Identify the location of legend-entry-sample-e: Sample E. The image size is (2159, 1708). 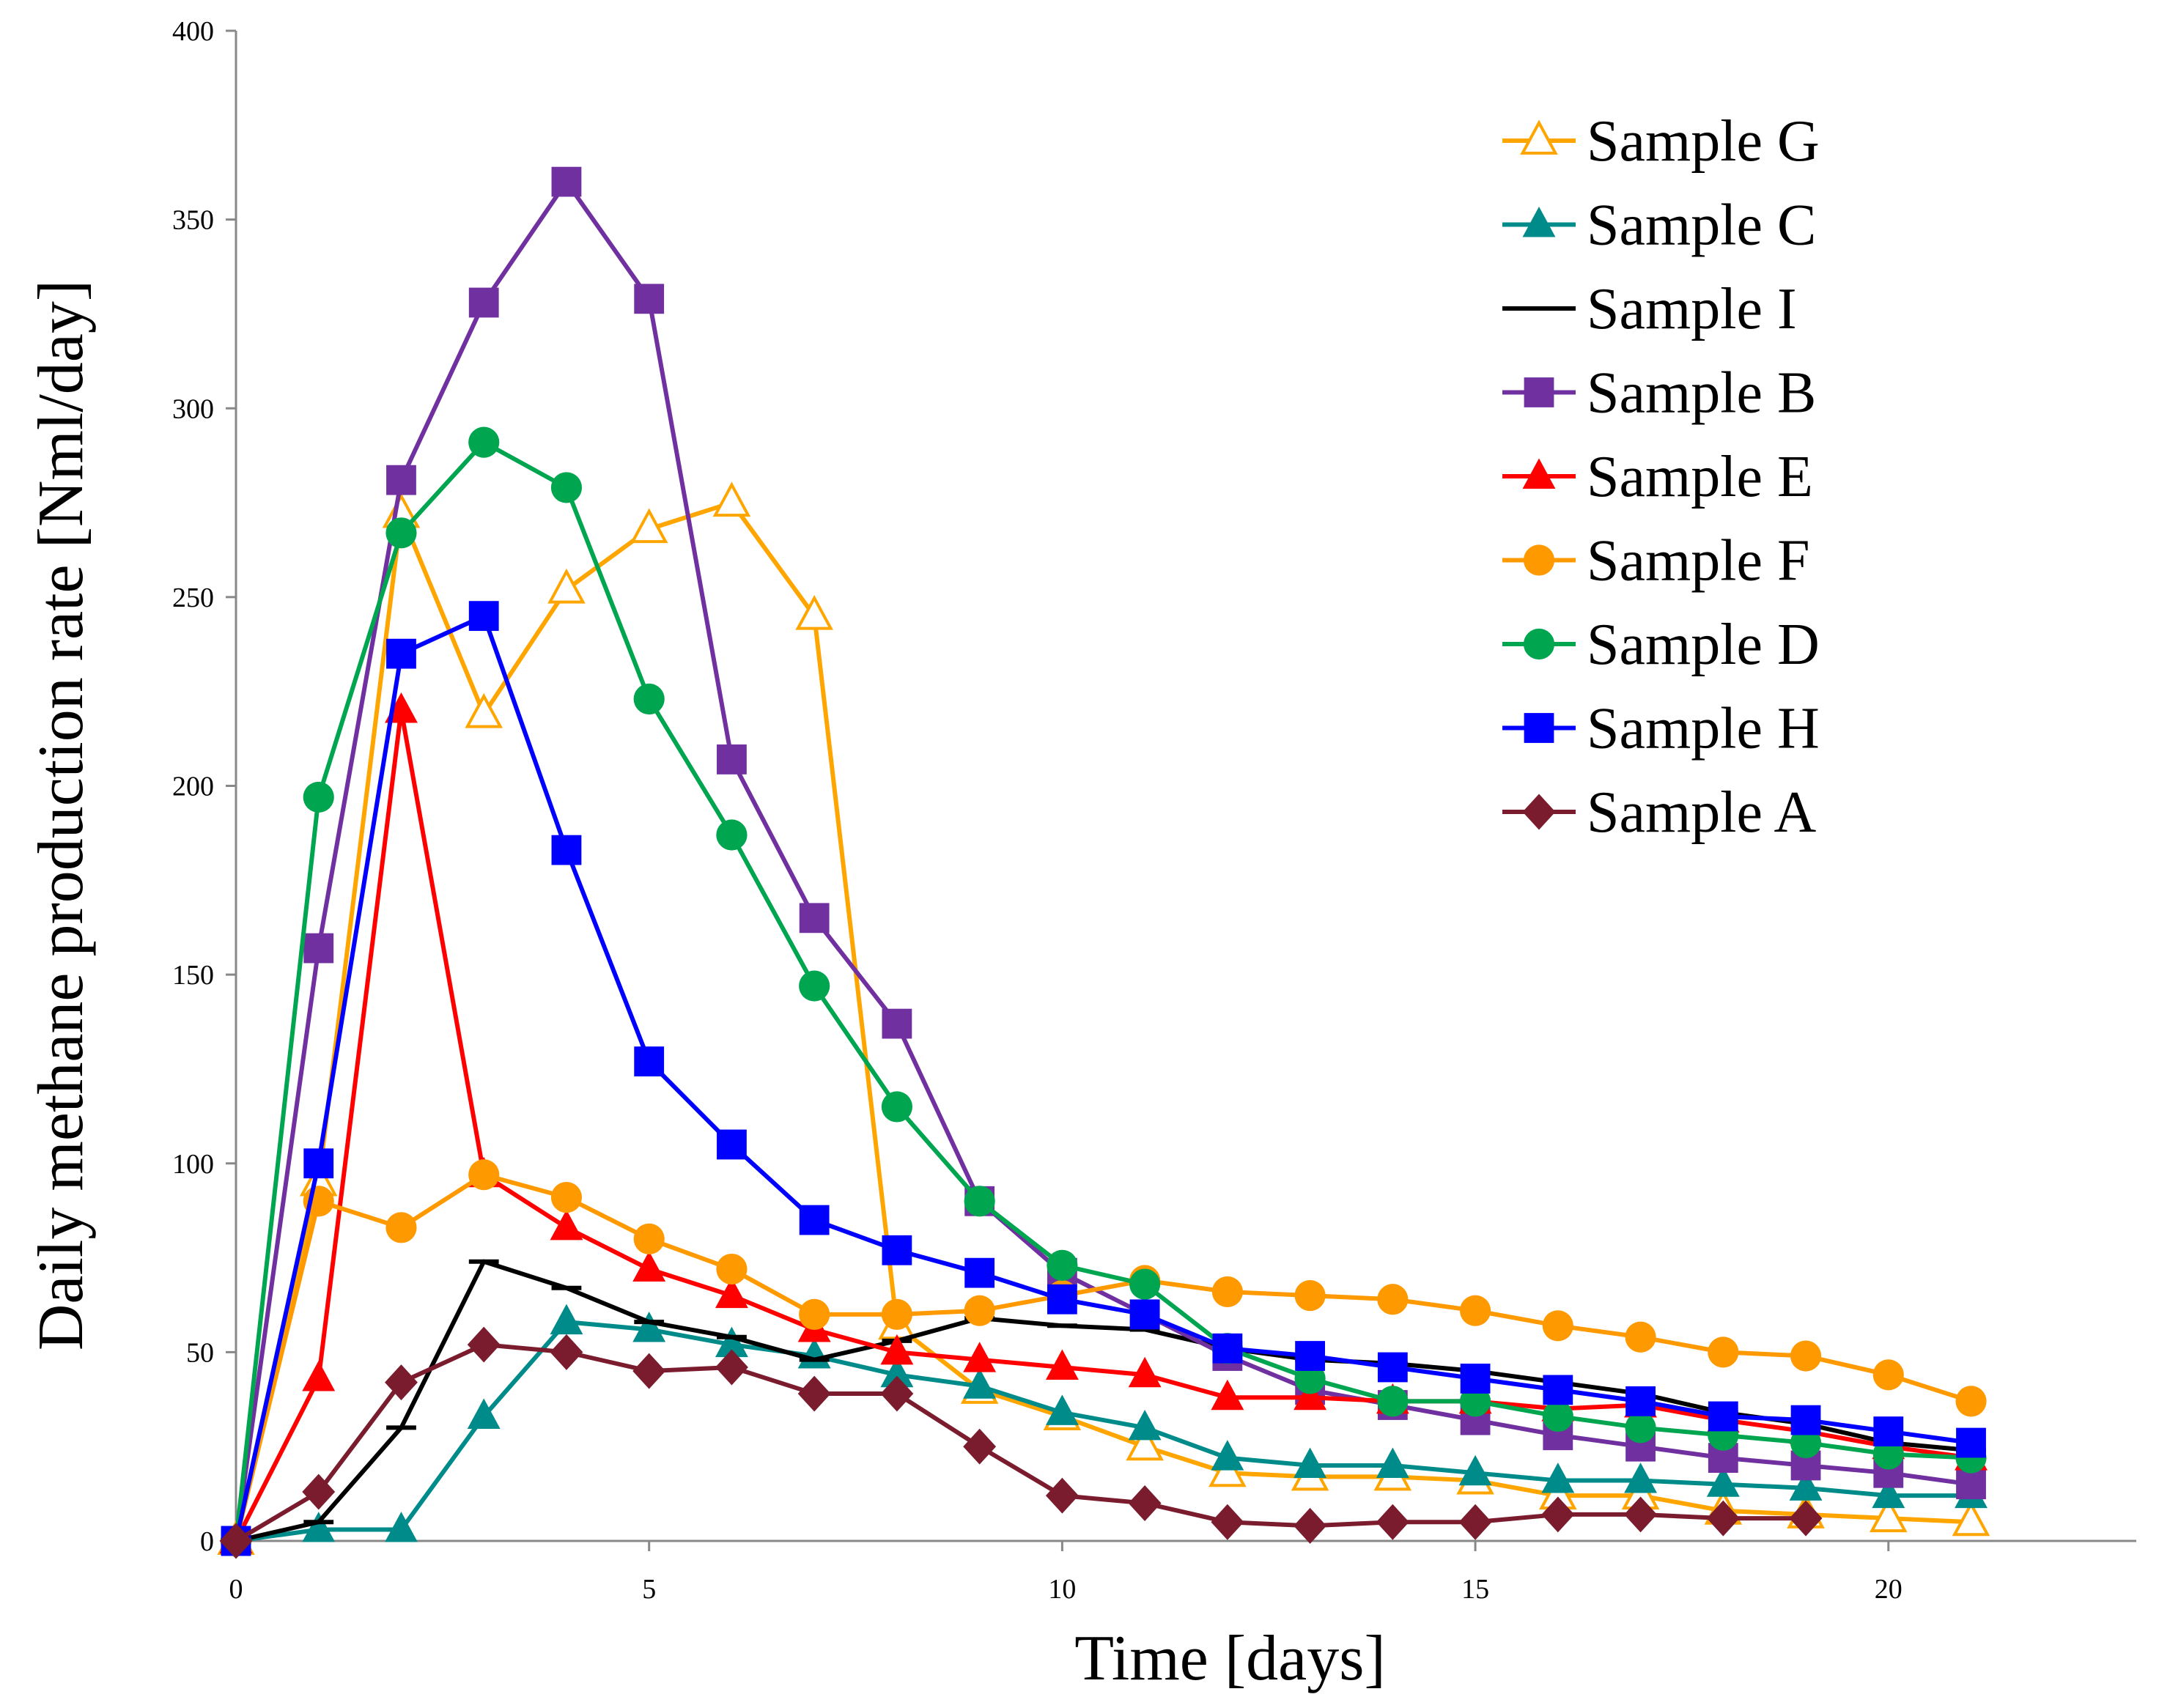
(1657, 477).